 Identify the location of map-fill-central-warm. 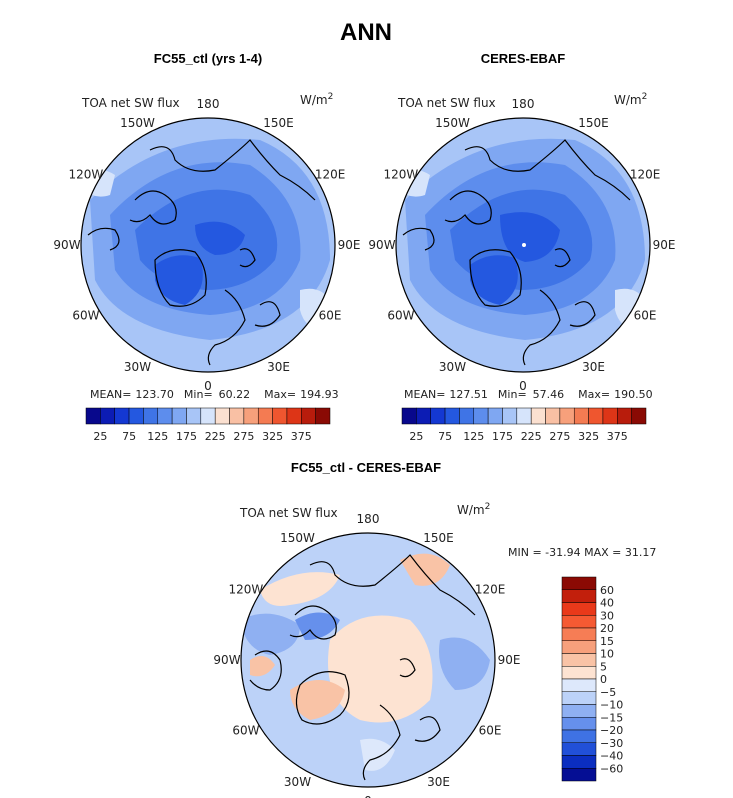
(380, 669).